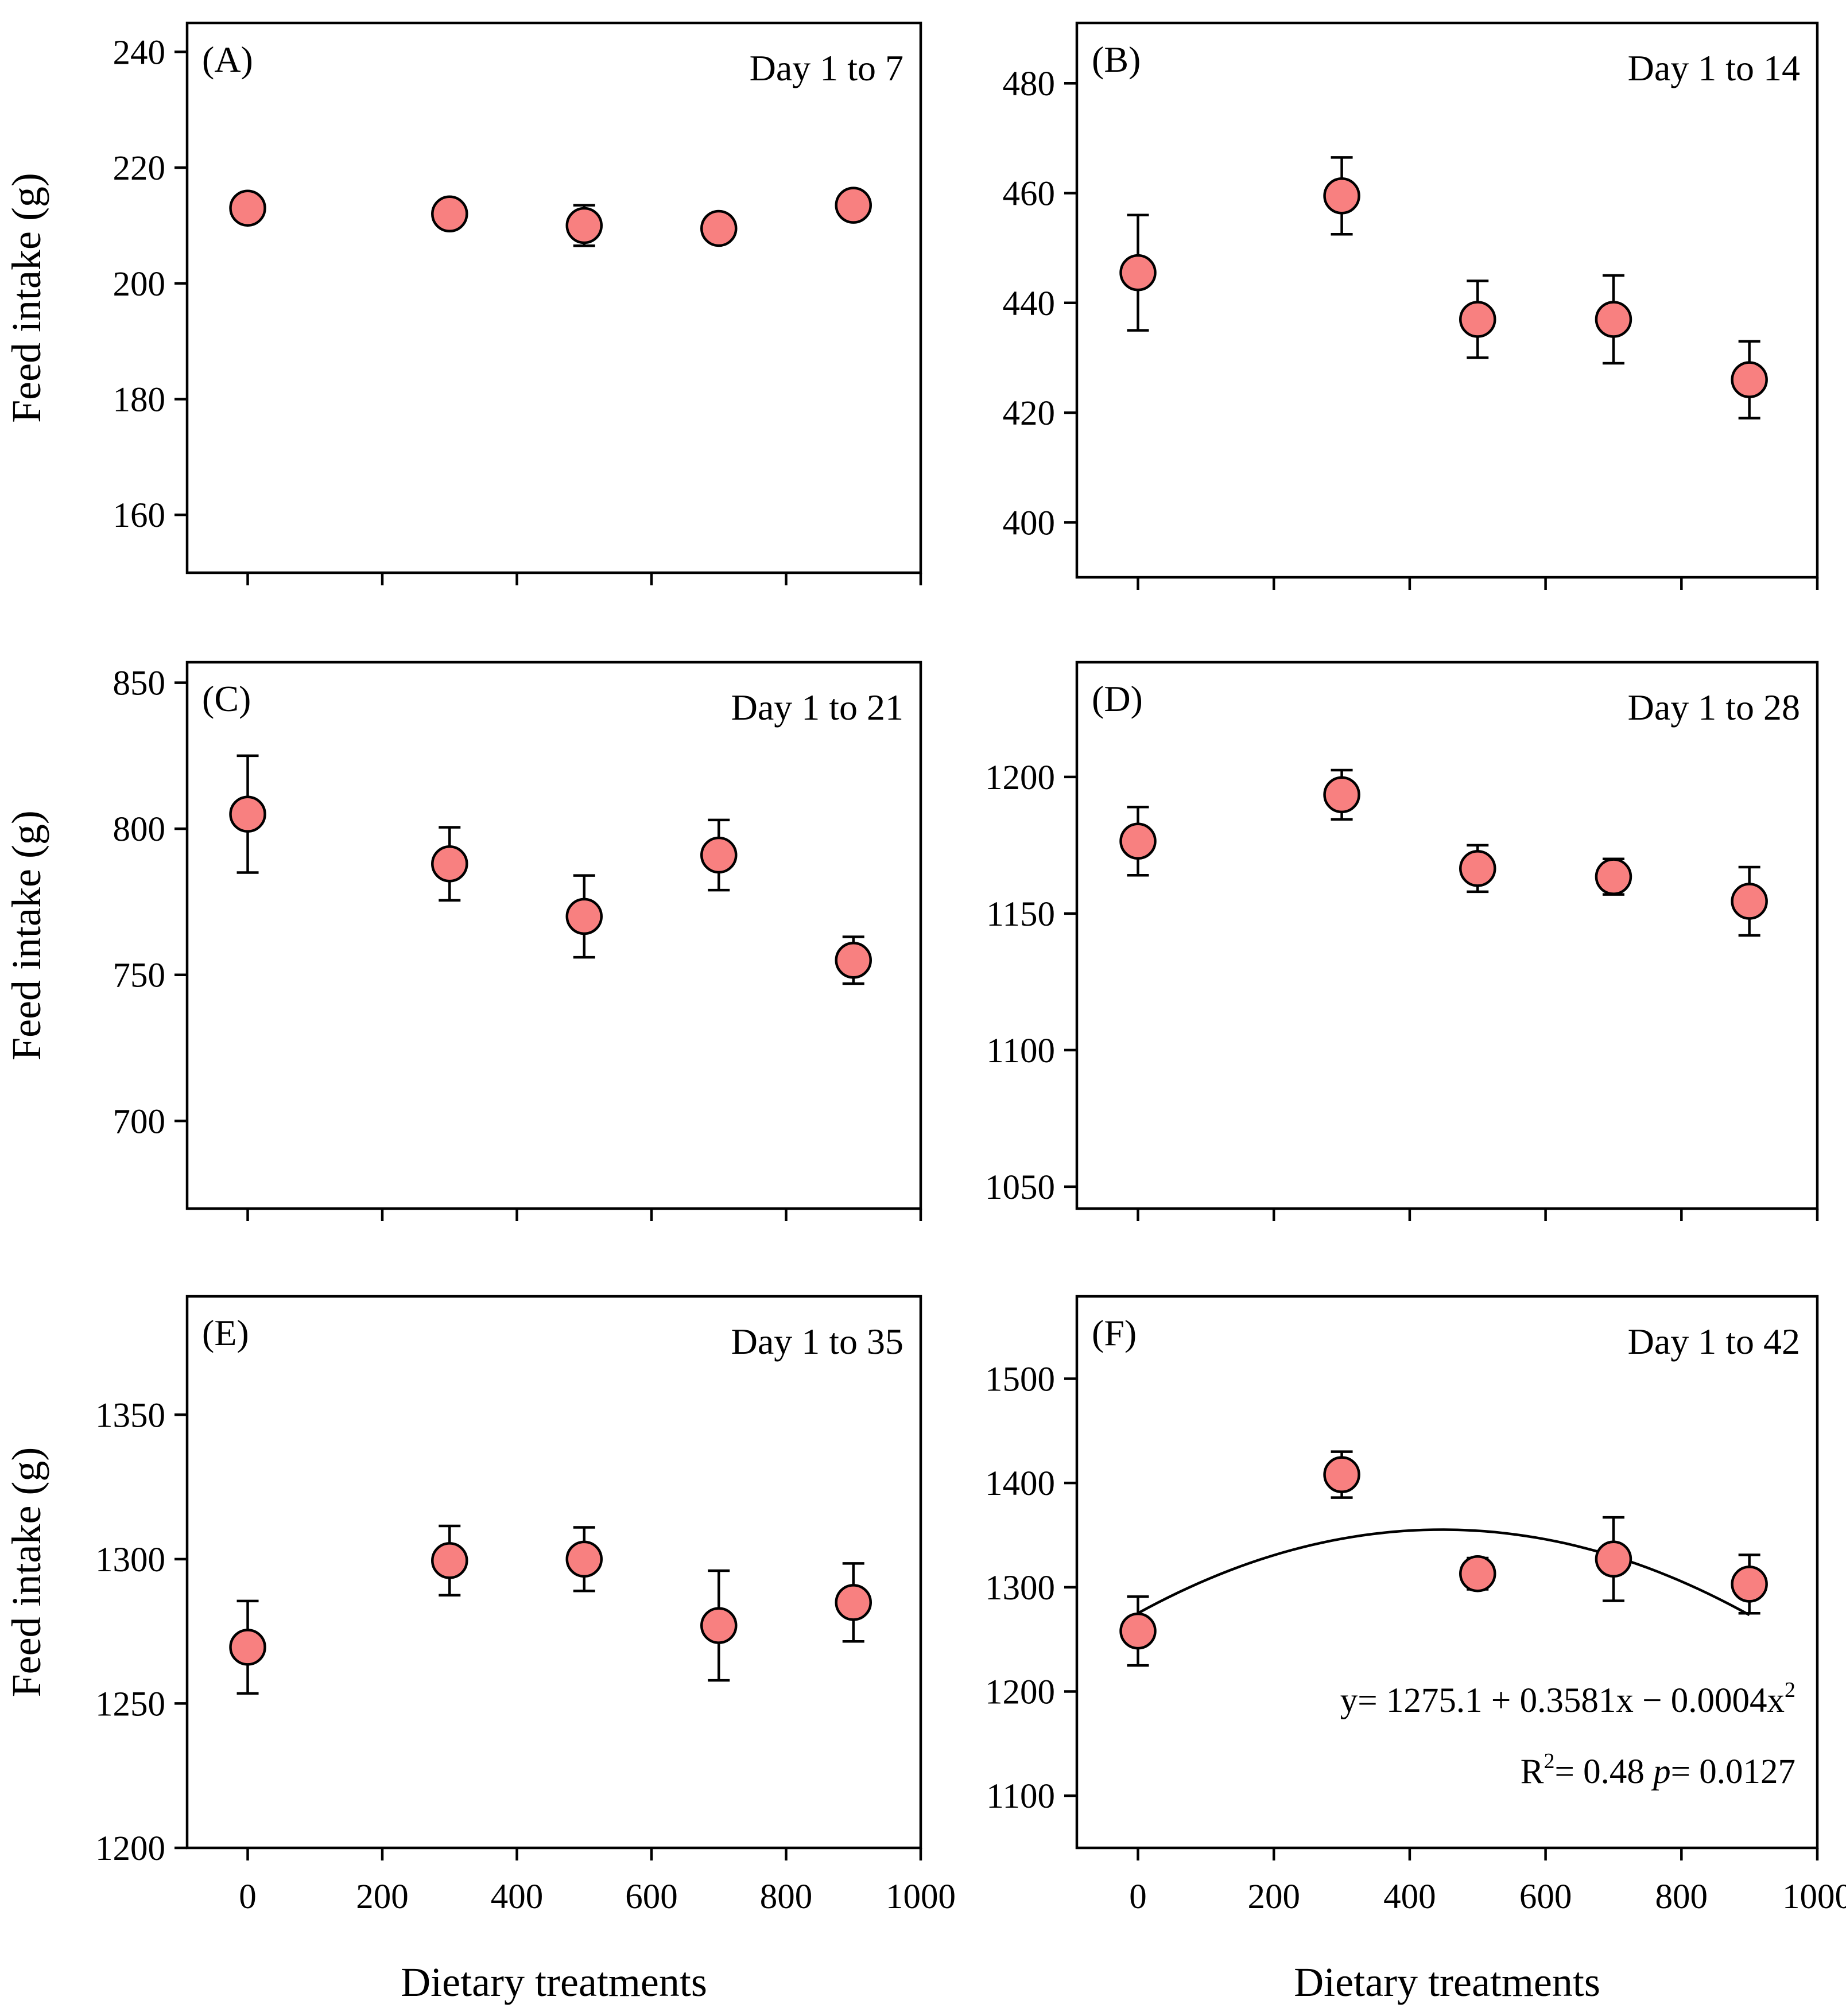  I want to click on quadratic-fit-line, so click(1443, 1572).